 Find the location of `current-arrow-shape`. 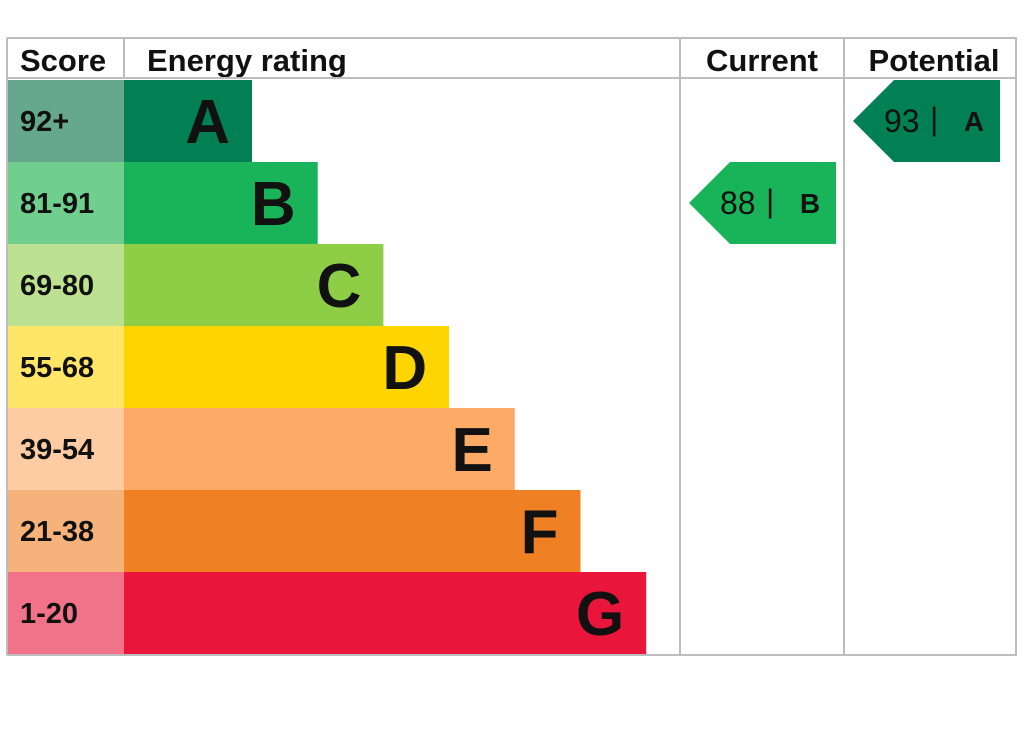

current-arrow-shape is located at coordinates (762, 203).